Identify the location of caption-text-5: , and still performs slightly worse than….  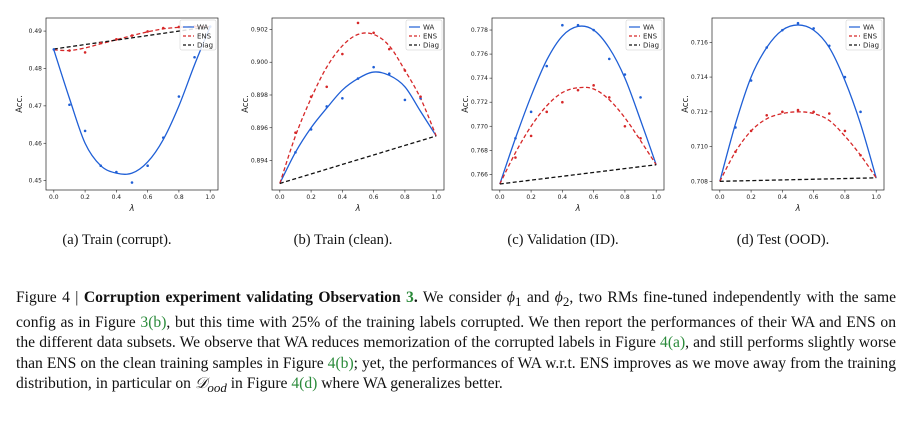
(456, 353).